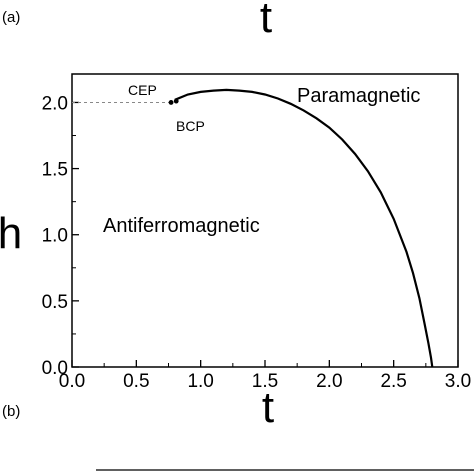 Image resolution: width=474 pixels, height=474 pixels. Describe the element at coordinates (55, 302) in the screenshot. I see `y-tick-label: 0.5` at that location.